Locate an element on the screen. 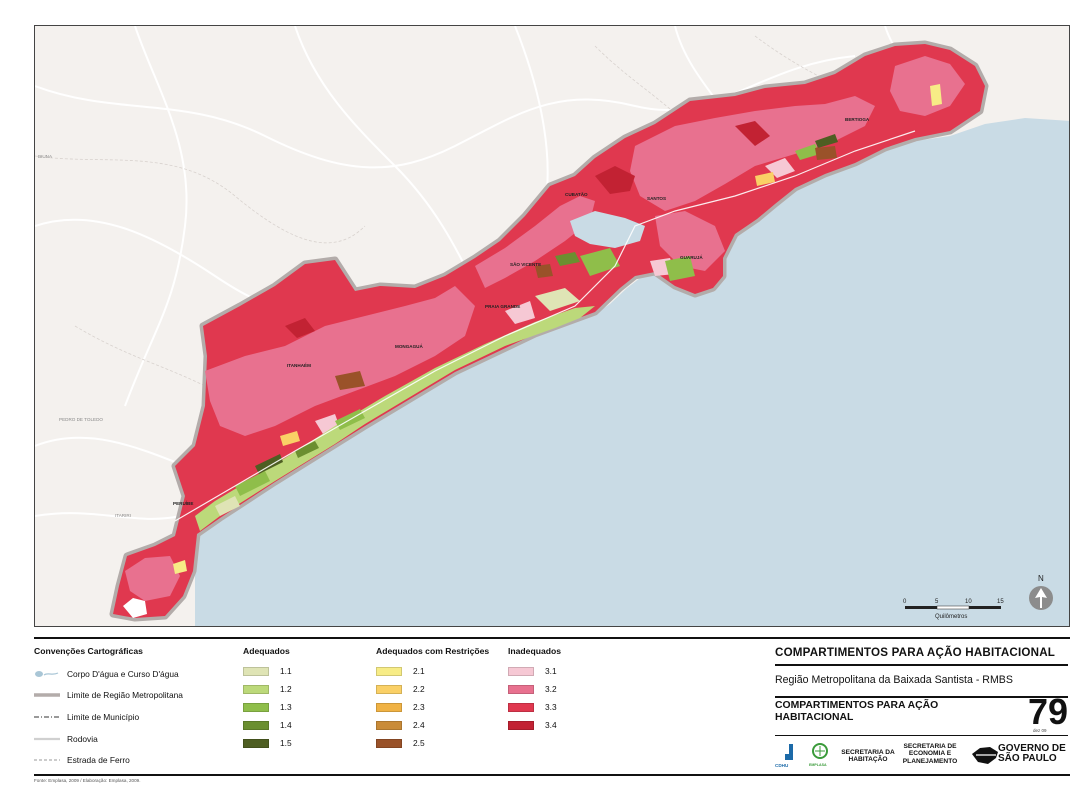 This screenshot has width=1080, height=810. metro-boundary-line-icon is located at coordinates (48, 695).